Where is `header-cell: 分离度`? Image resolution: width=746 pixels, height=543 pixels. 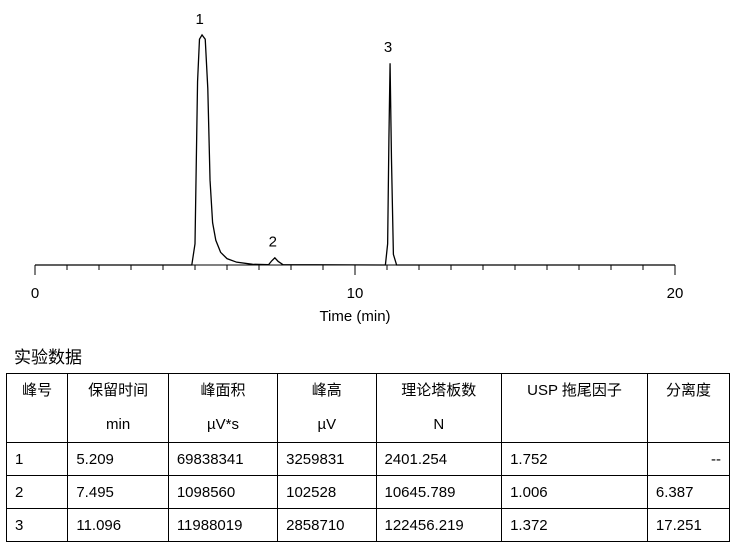
header-cell: 分离度 is located at coordinates (688, 408).